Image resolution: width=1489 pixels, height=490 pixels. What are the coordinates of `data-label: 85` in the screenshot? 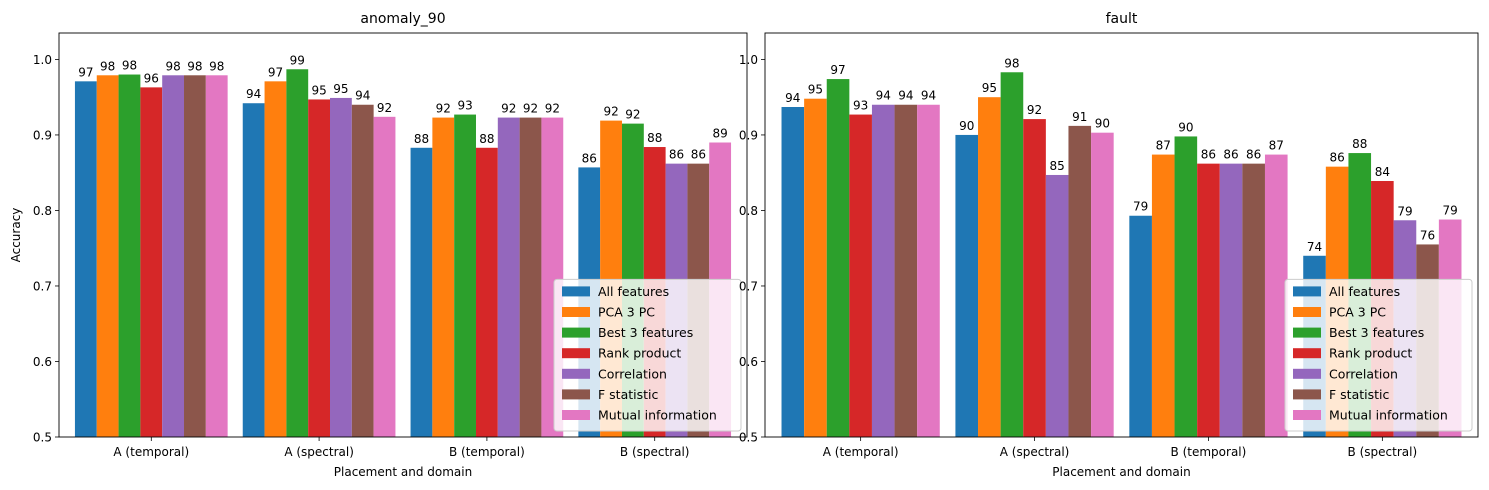 It's located at (1057, 166).